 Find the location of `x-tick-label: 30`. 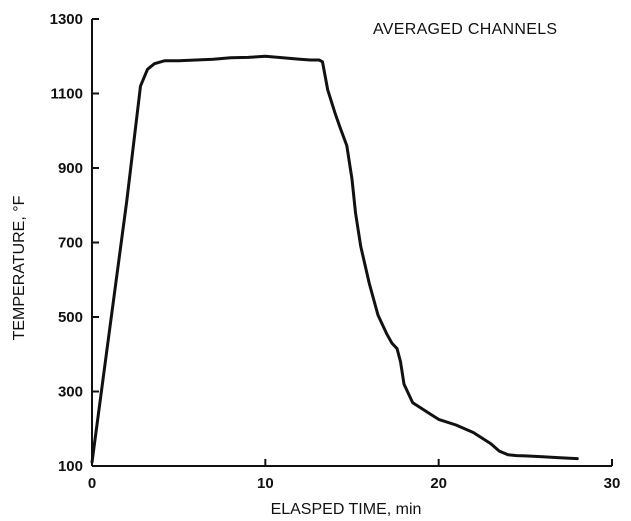

x-tick-label: 30 is located at coordinates (612, 483).